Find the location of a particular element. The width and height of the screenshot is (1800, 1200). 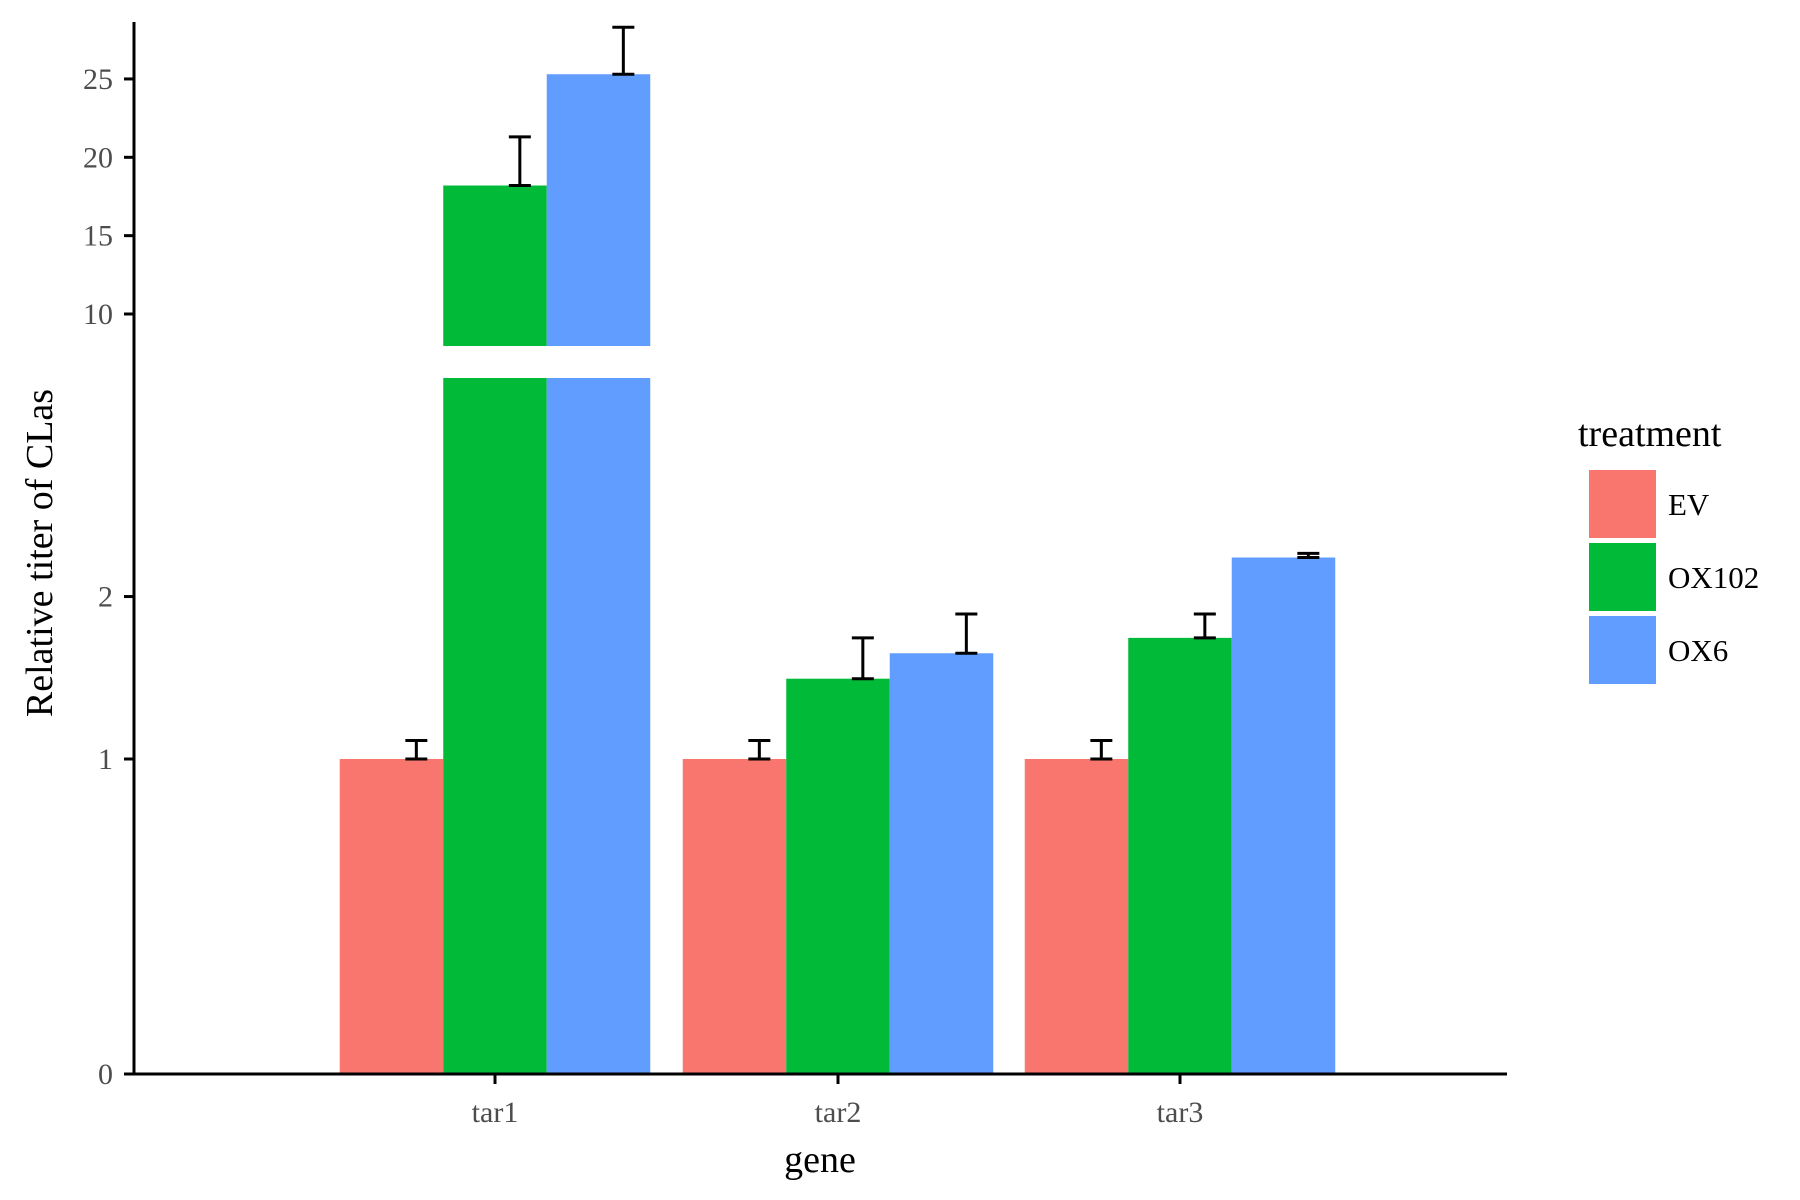

y-axis-ticks: 0 1 2 10 15 20 25 is located at coordinates (108, 577).